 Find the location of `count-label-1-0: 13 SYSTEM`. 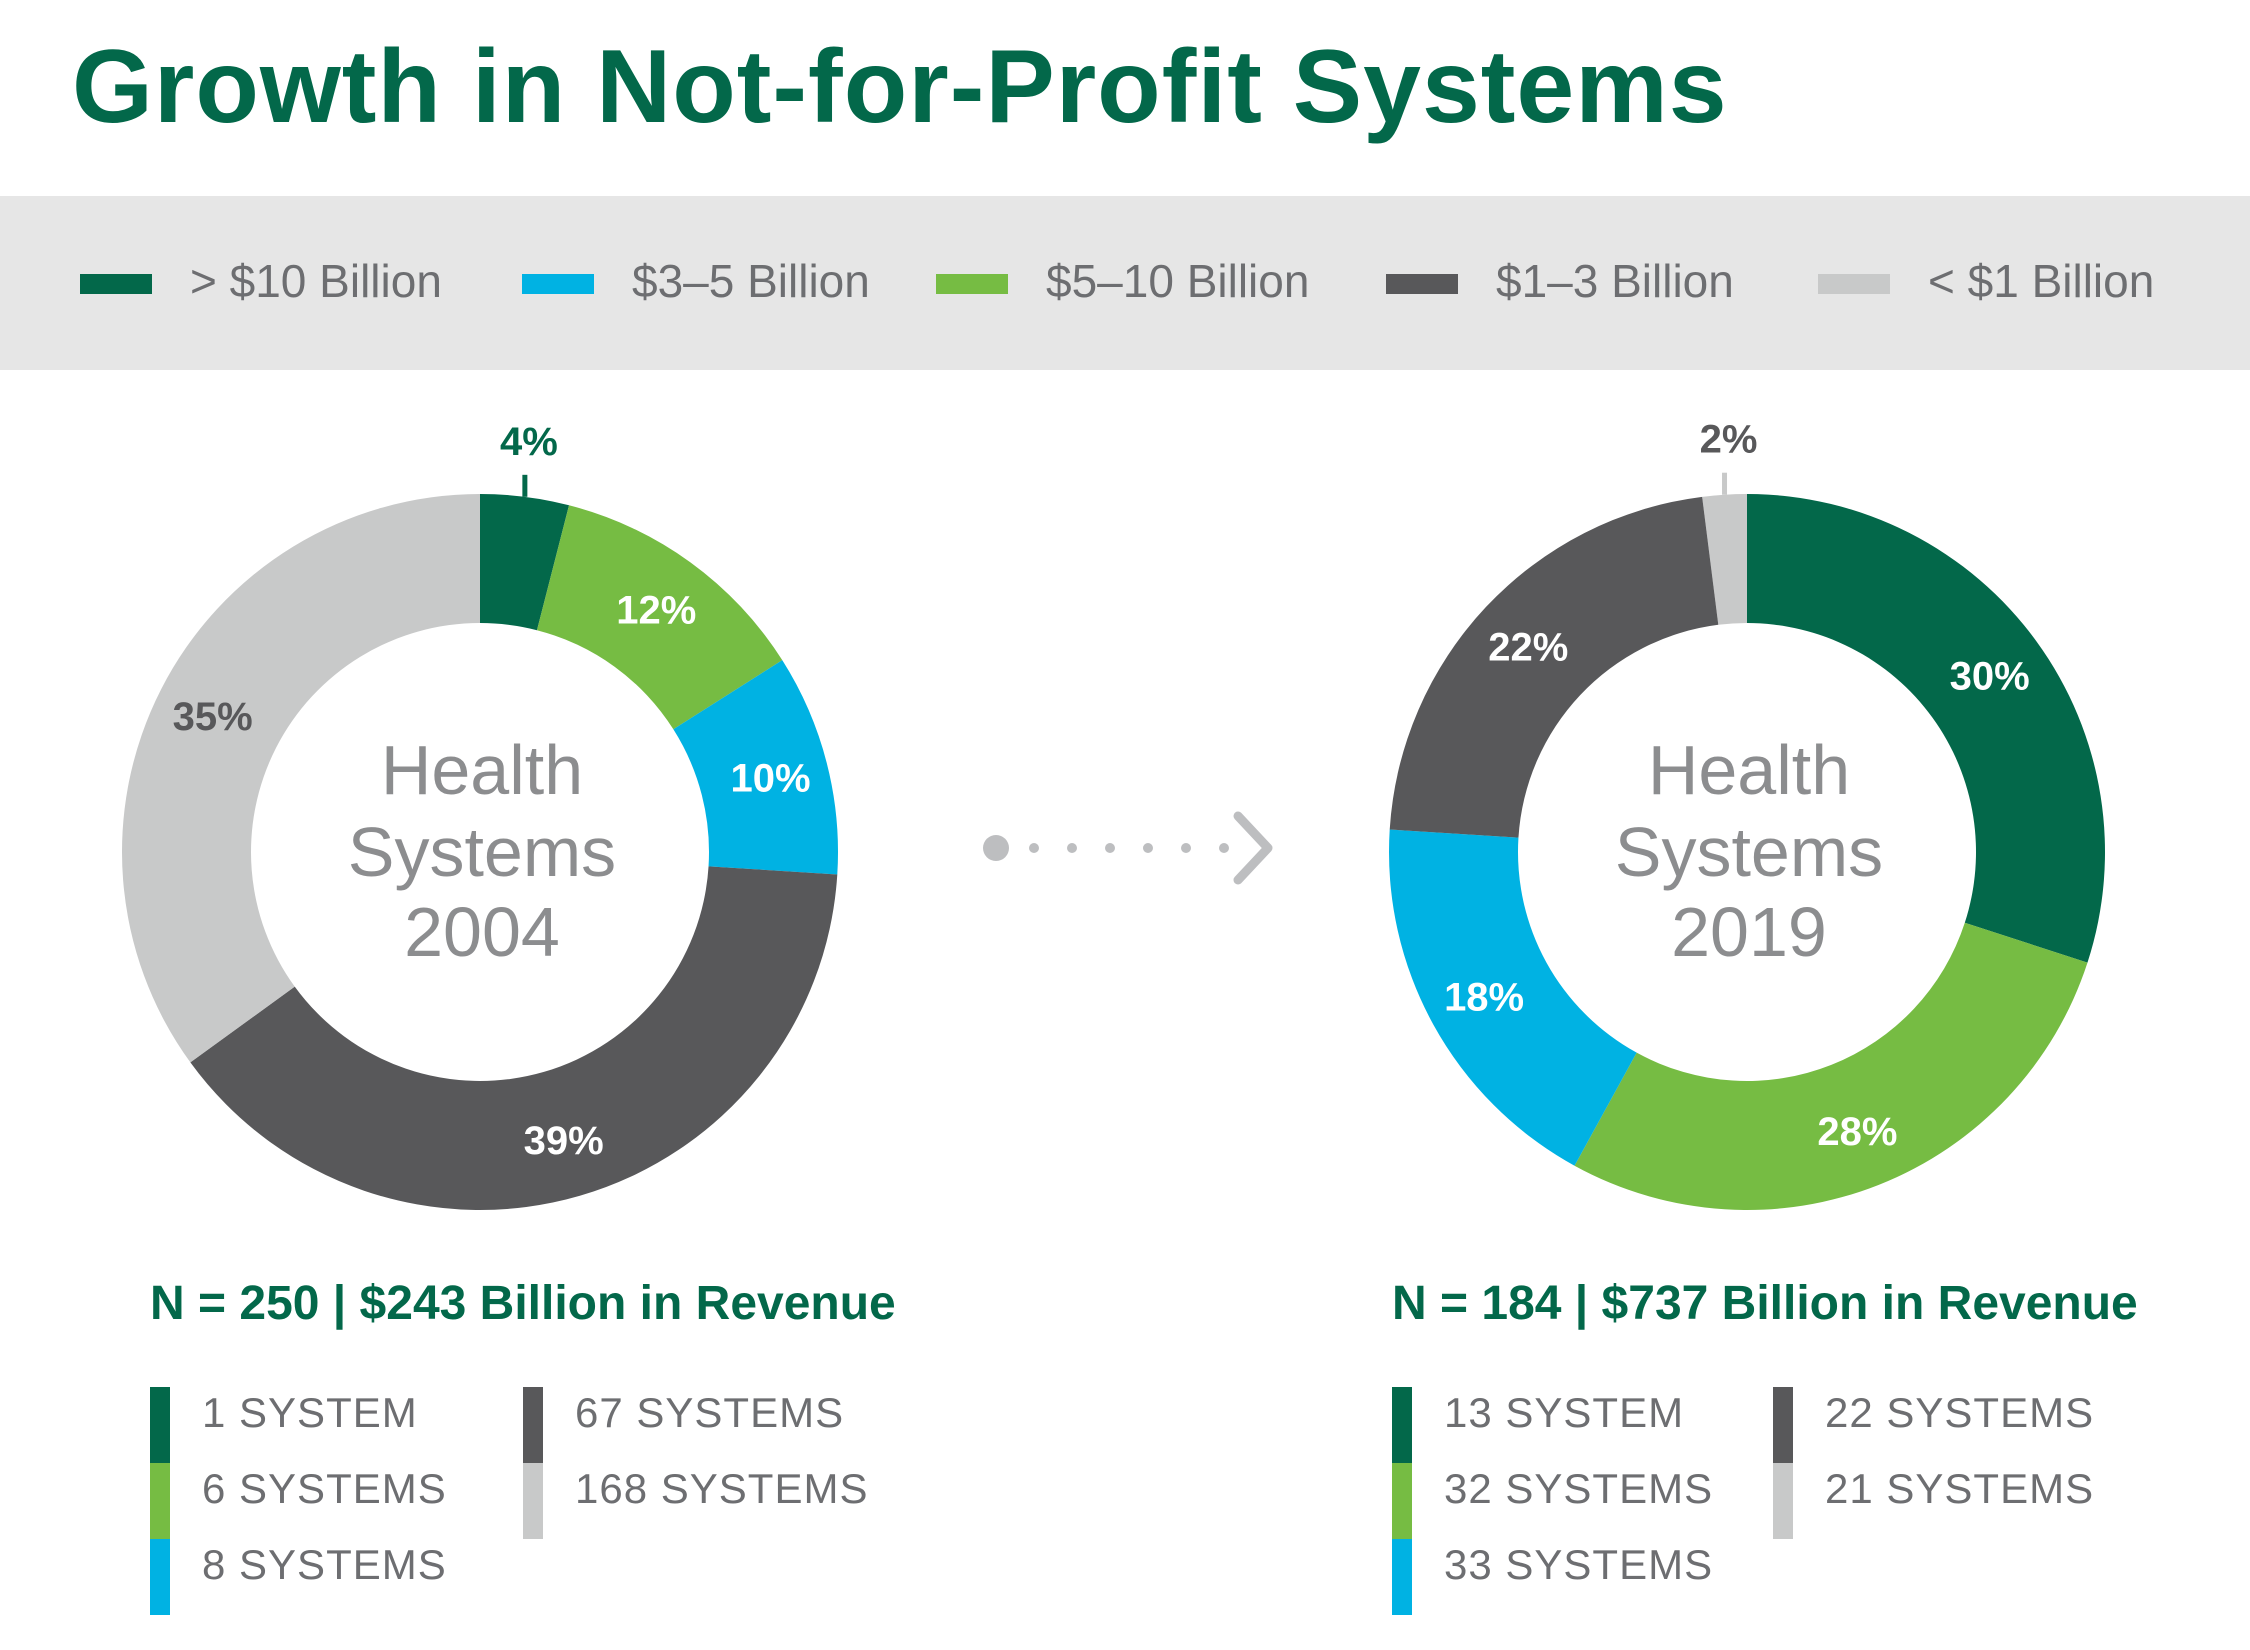

count-label-1-0: 13 SYSTEM is located at coordinates (1564, 1412).